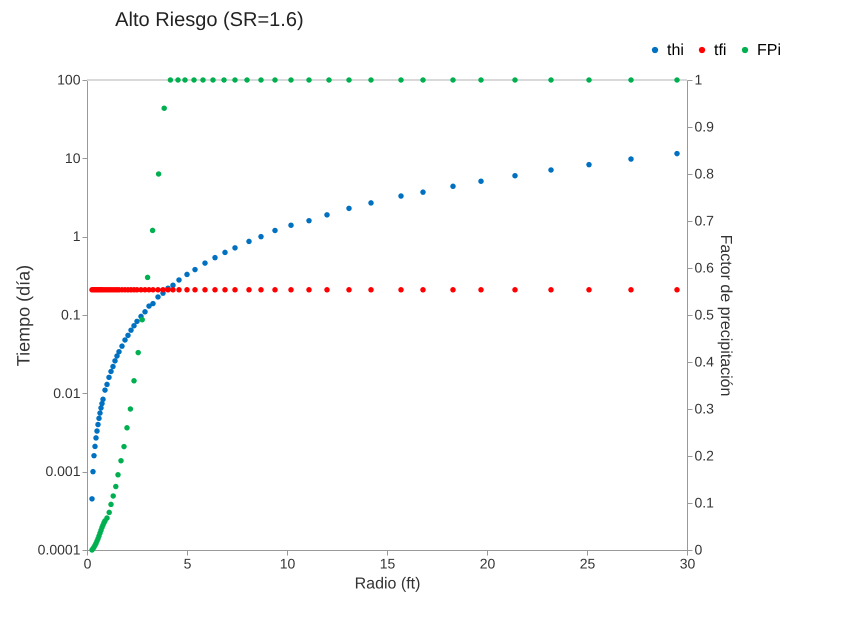 Image resolution: width=842 pixels, height=618 pixels. I want to click on y2-tick-label: 0, so click(698, 550).